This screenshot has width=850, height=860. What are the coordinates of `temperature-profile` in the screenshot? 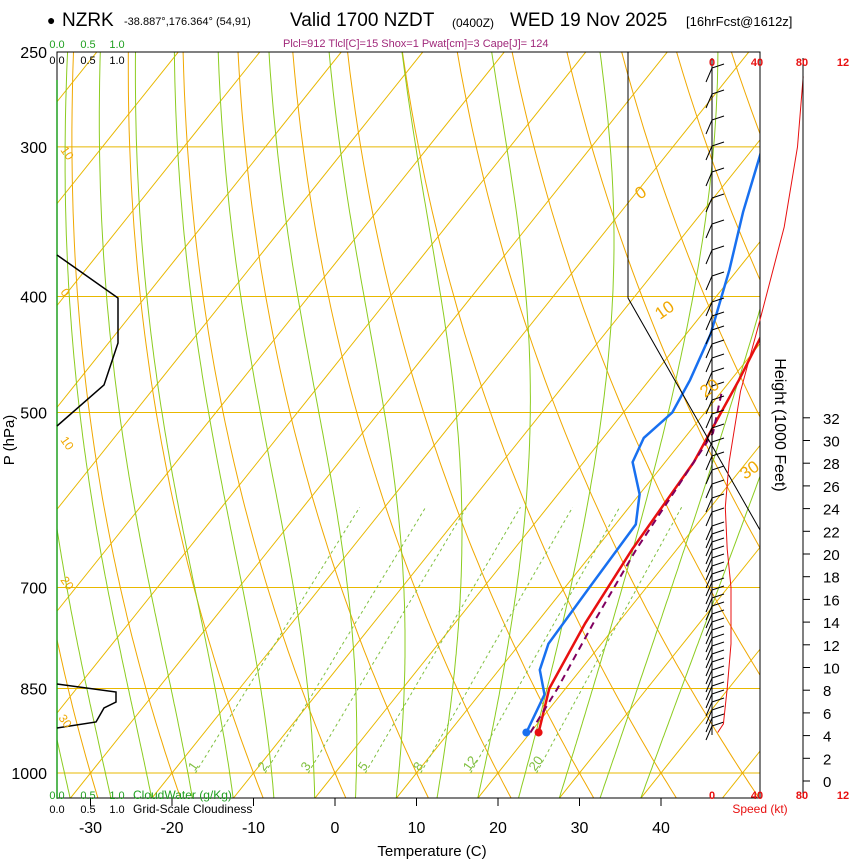 It's located at (648, 534).